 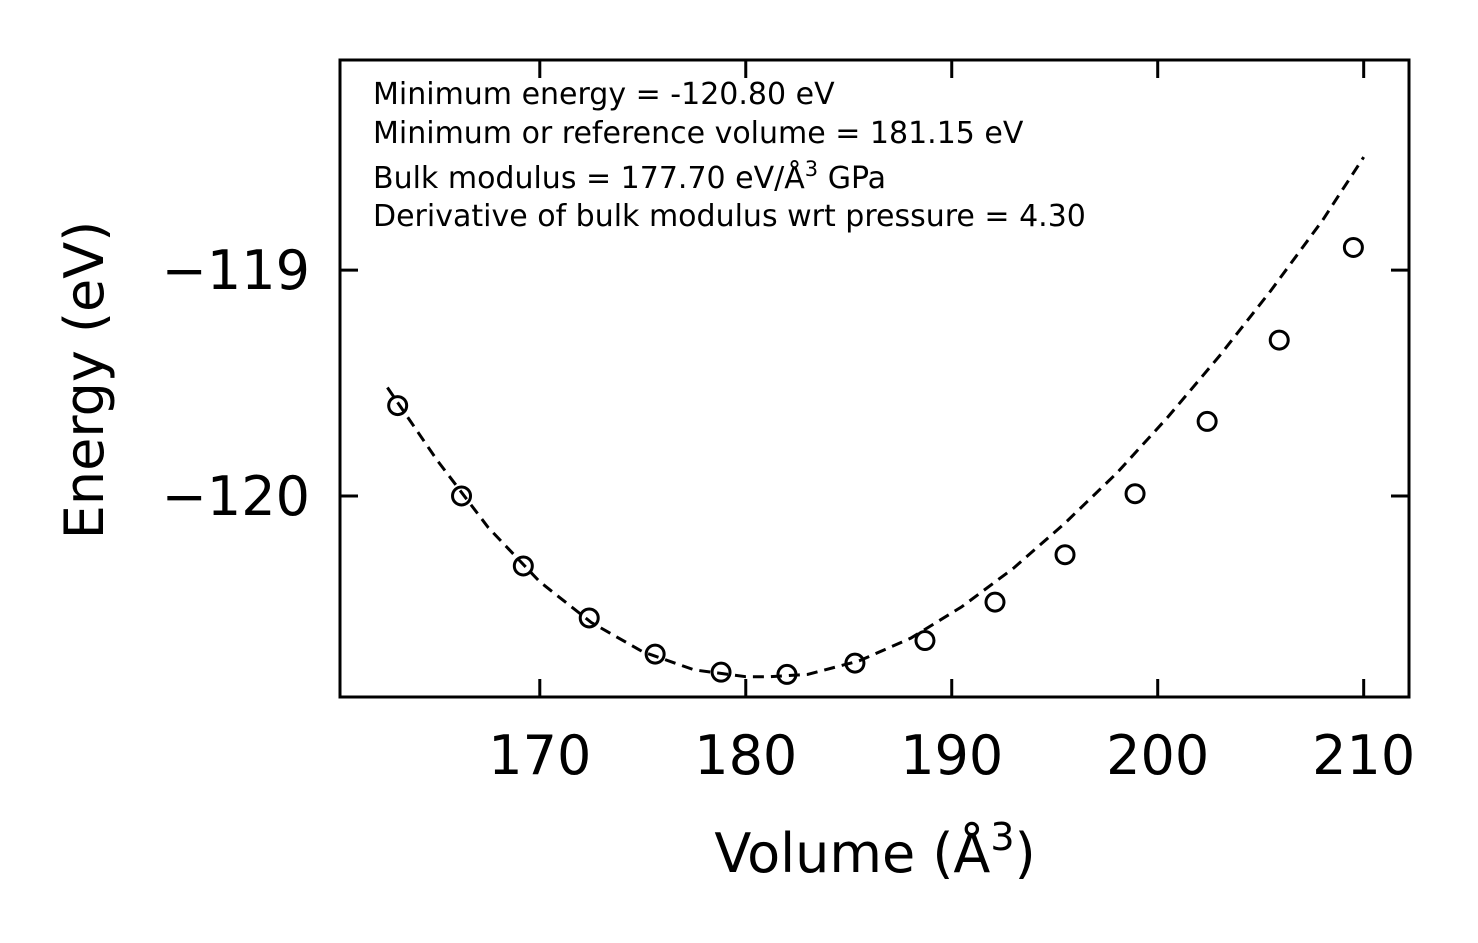 What do you see at coordinates (1363, 755) in the screenshot?
I see `x-tick-label: 210` at bounding box center [1363, 755].